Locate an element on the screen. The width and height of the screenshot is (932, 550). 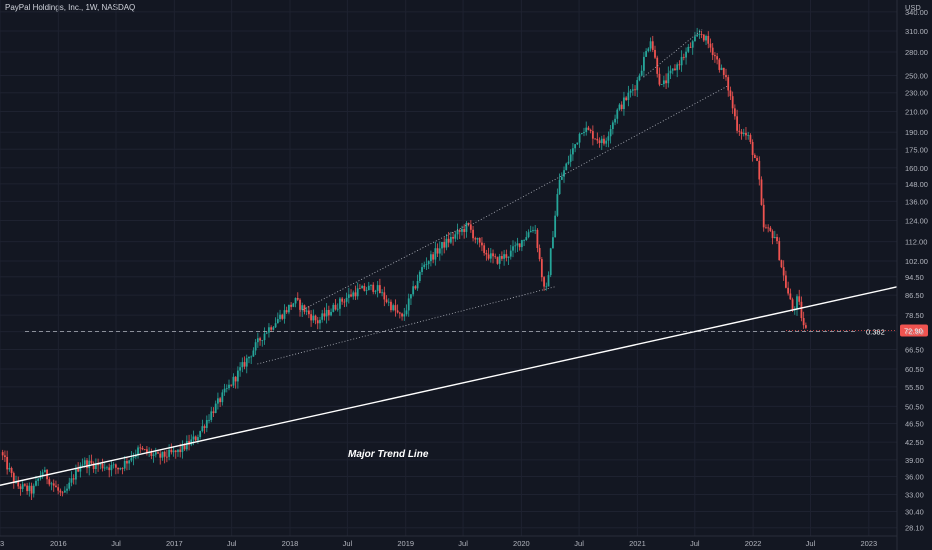
price-tick-label: 102.00 is located at coordinates (916, 261).